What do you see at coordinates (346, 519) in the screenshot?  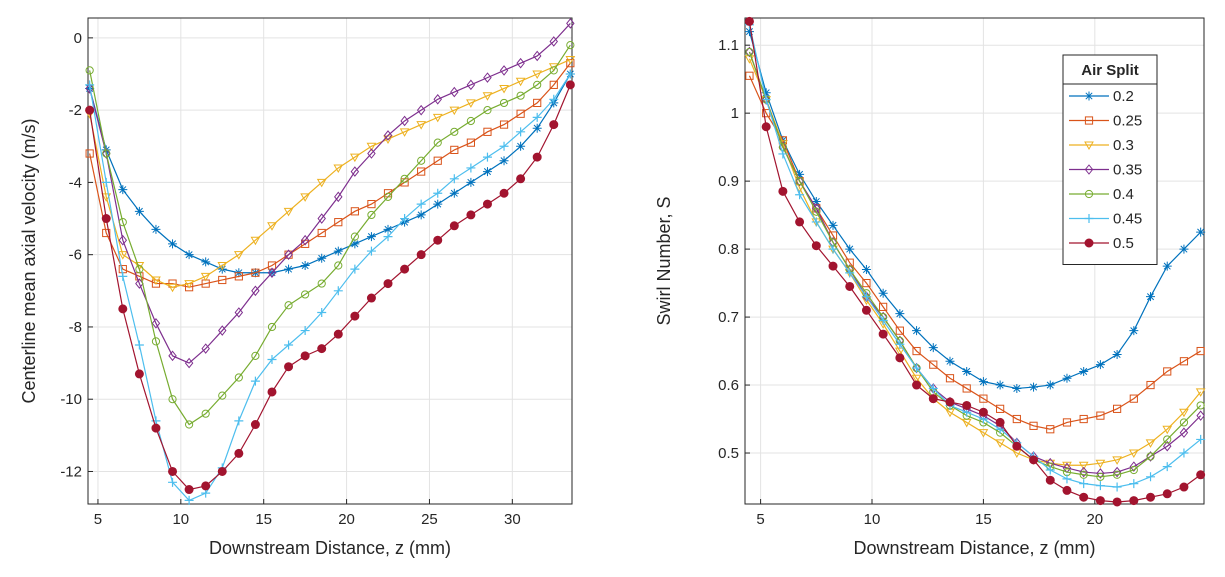 I see `x-tick-label: 20` at bounding box center [346, 519].